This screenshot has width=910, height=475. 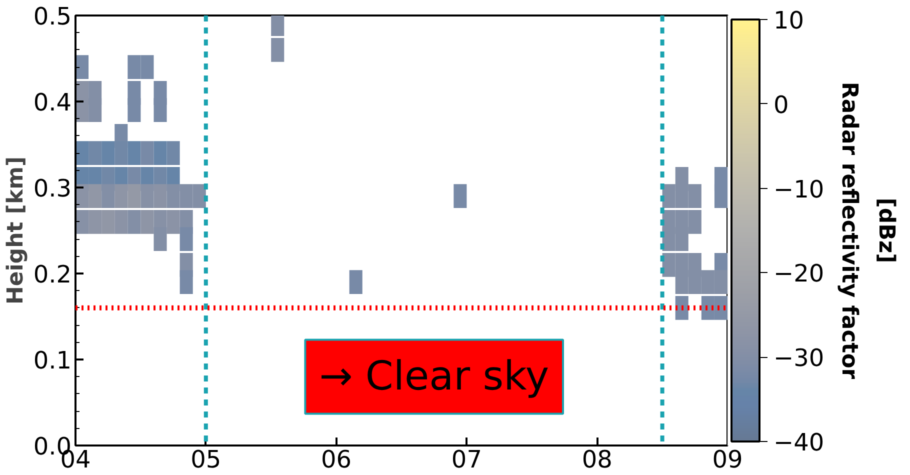 What do you see at coordinates (434, 377) in the screenshot?
I see `annotation: → Clear sky` at bounding box center [434, 377].